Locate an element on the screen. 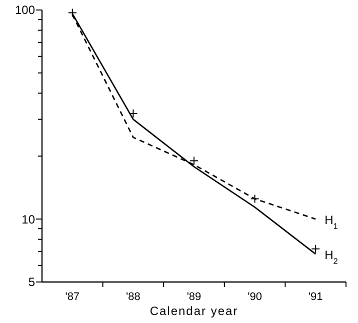 The width and height of the screenshot is (358, 323). y-tick-label: 5 is located at coordinates (32, 282).